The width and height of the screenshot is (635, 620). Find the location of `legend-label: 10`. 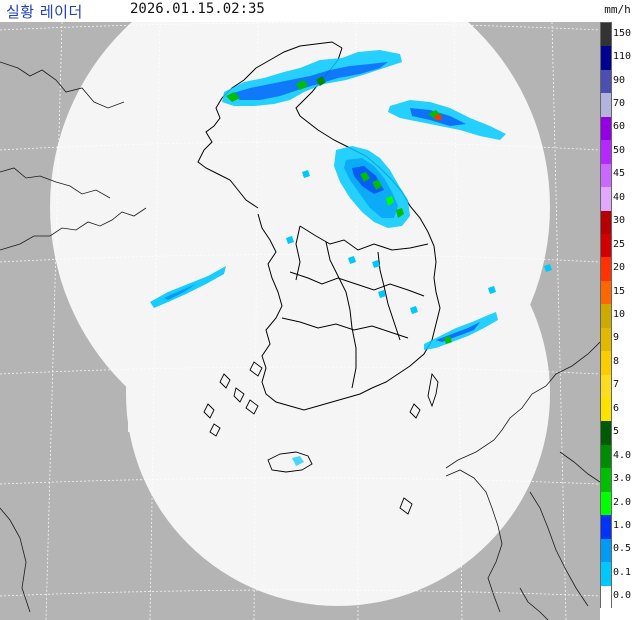

legend-label: 10 is located at coordinates (619, 314).